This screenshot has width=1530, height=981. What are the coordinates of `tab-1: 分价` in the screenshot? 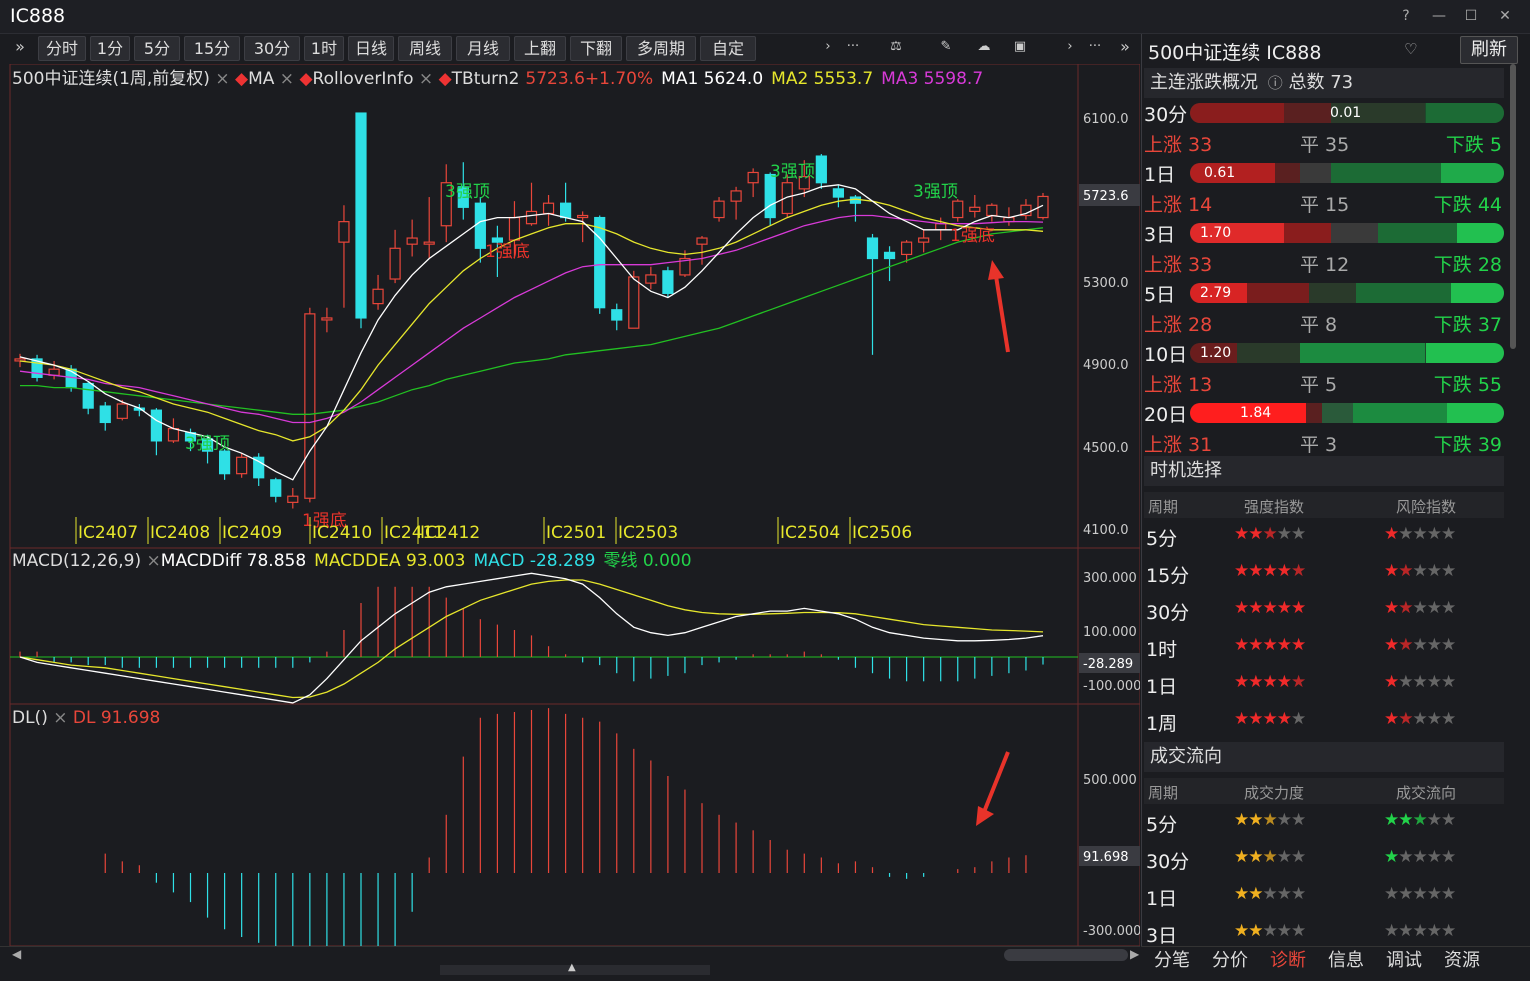 It's located at (1230, 960).